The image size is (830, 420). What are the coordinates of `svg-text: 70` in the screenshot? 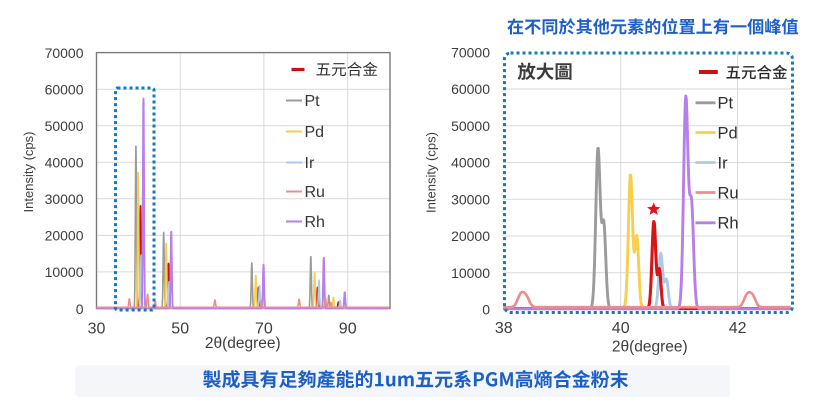 It's located at (264, 329).